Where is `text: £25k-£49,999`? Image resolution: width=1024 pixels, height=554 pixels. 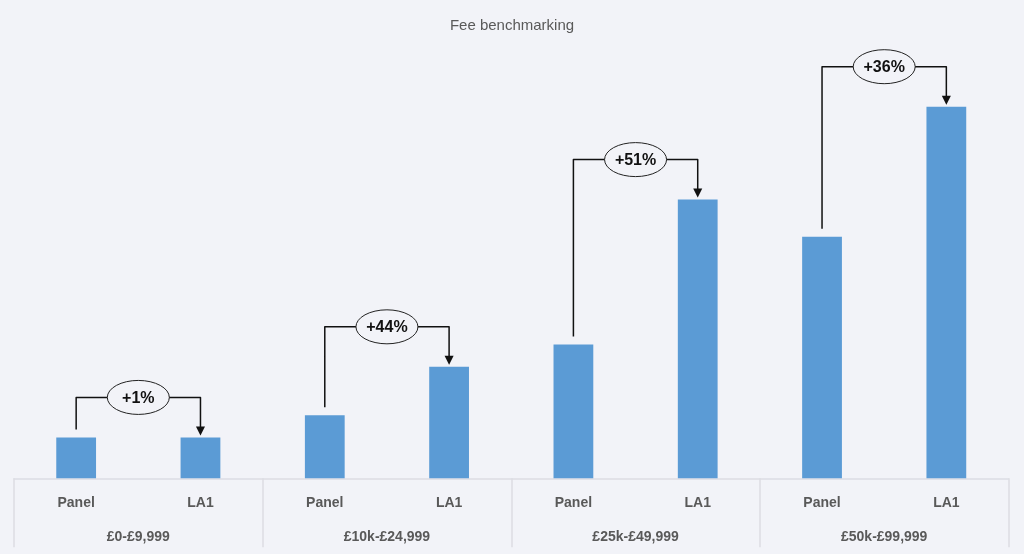 text: £25k-£49,999 is located at coordinates (635, 536).